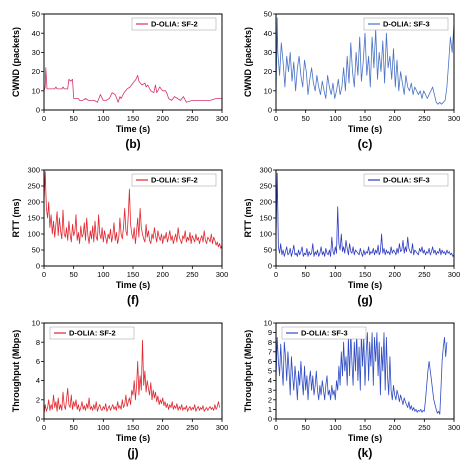 This screenshot has width=474, height=474. I want to click on y-tick-label: 7, so click(270, 351).